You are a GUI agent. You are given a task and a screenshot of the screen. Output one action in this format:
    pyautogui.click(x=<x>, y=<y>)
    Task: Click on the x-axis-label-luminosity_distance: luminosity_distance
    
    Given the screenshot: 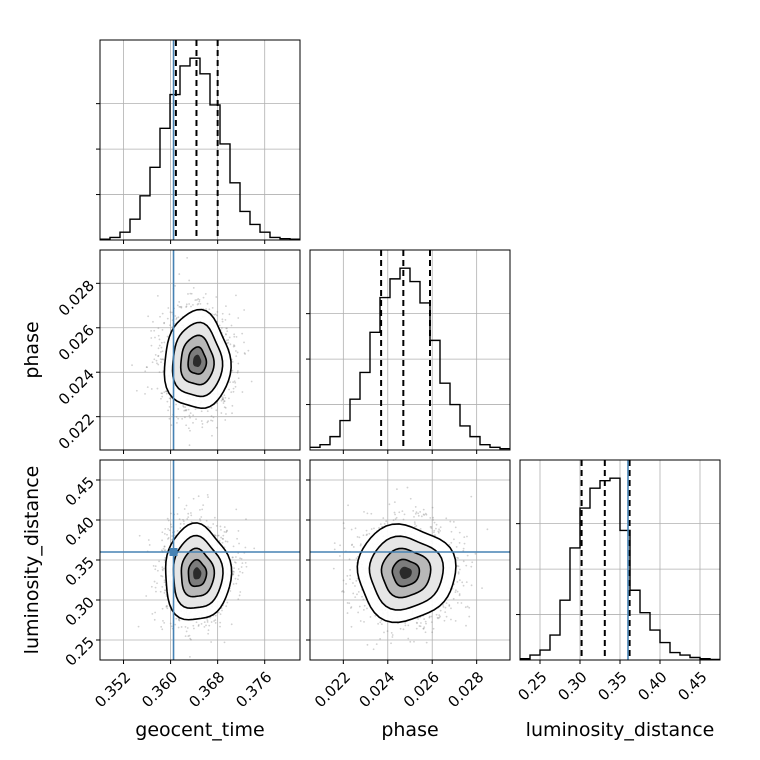 What is the action you would take?
    pyautogui.click(x=620, y=730)
    